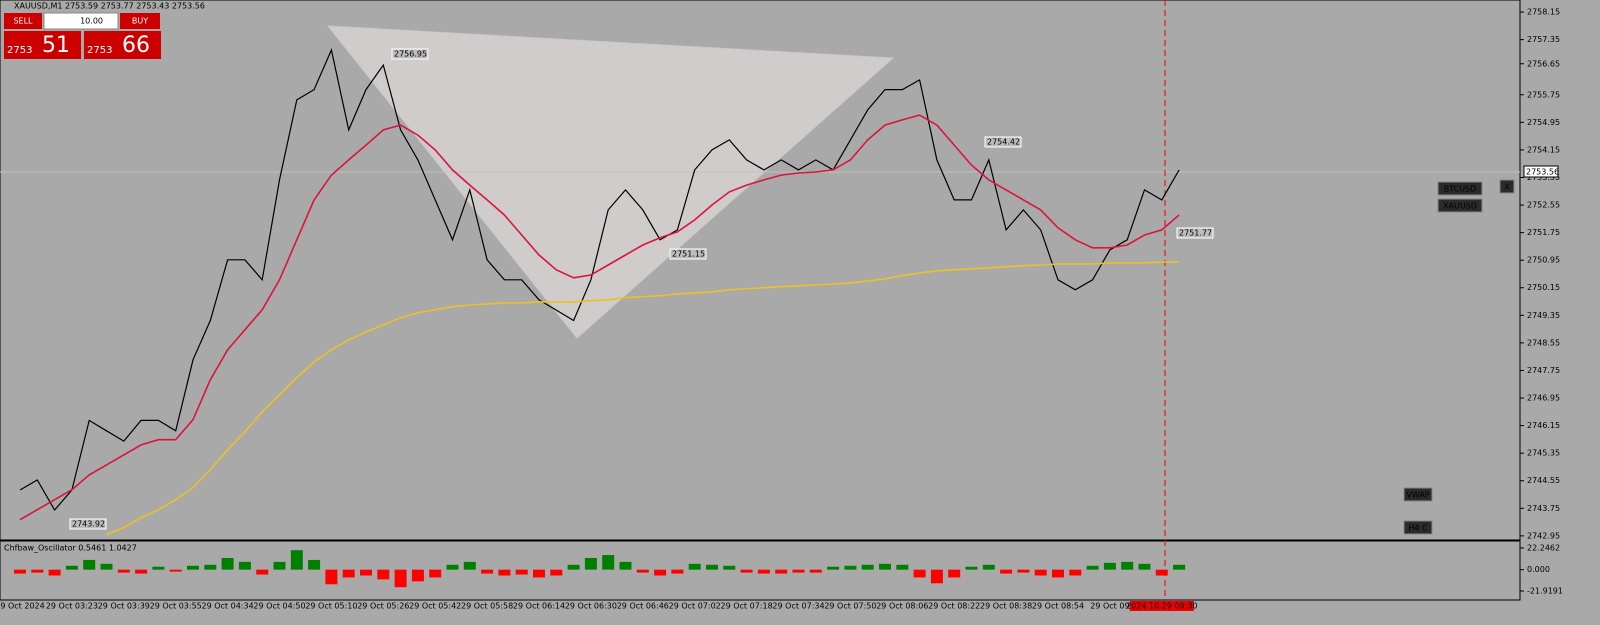 The height and width of the screenshot is (625, 1600). I want to click on y-tick-label: 2757.35, so click(1543, 39).